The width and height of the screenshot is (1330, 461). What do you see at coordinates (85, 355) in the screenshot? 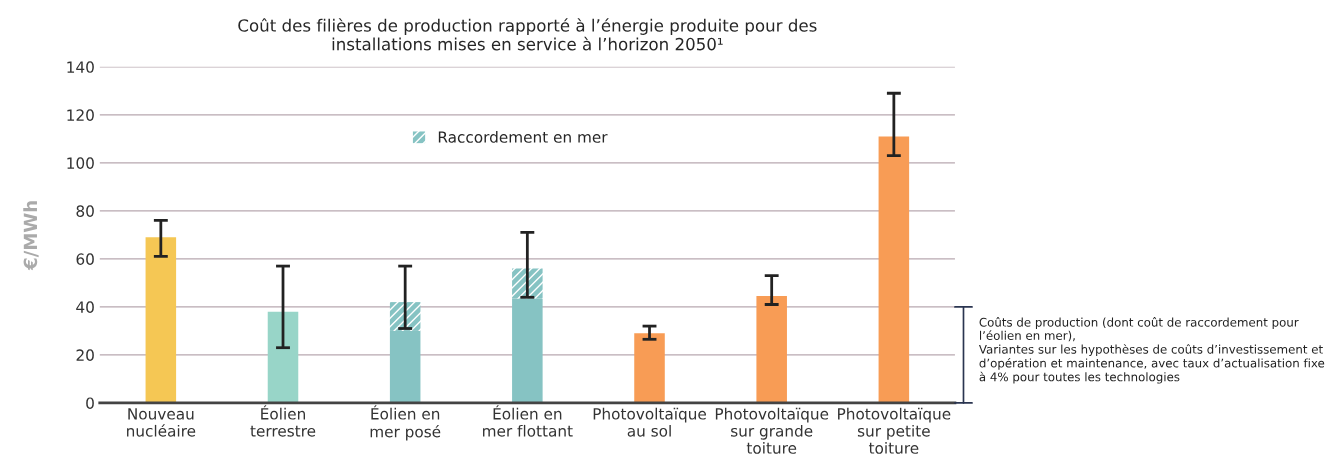
I see `y-tick-label: 20` at bounding box center [85, 355].